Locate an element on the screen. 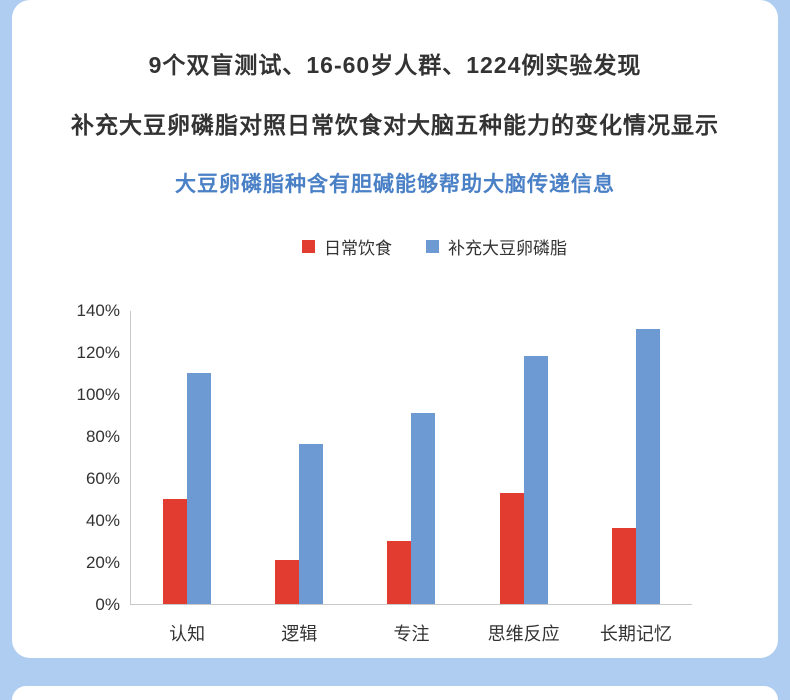 The height and width of the screenshot is (700, 790). bar-group: 长期记忆 is located at coordinates (636, 477).